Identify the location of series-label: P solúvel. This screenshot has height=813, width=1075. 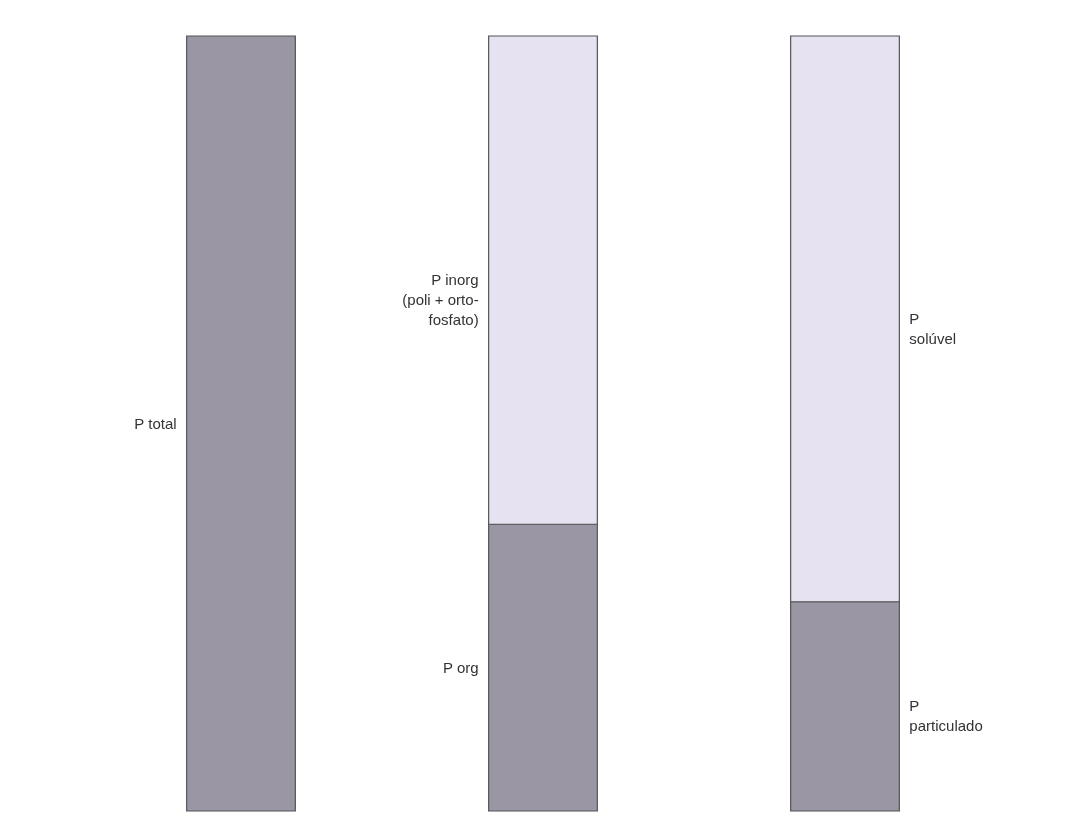
(933, 328).